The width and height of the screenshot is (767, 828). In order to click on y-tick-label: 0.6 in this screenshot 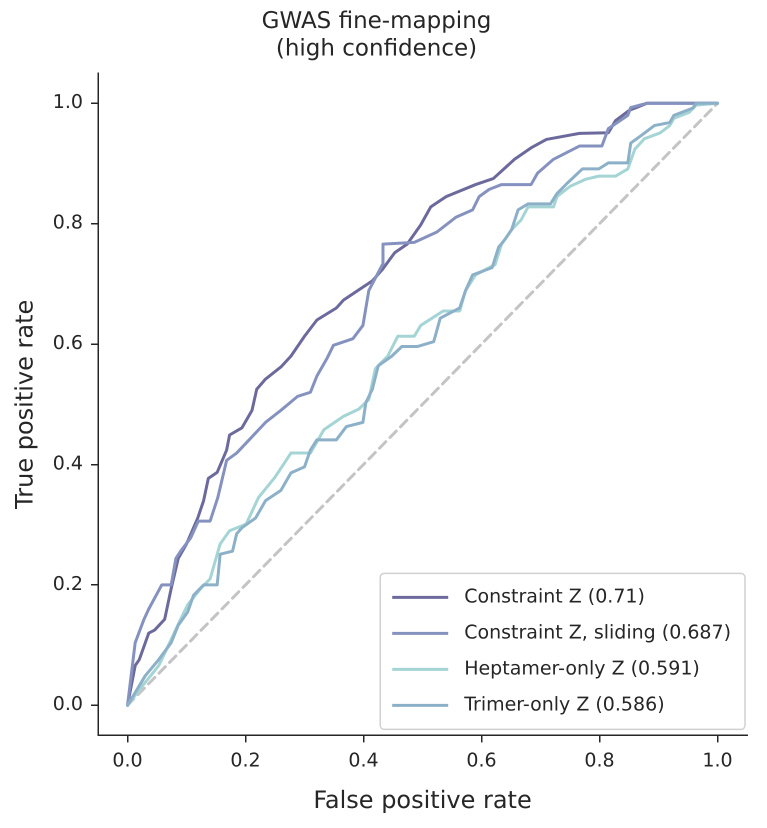, I will do `click(68, 343)`.